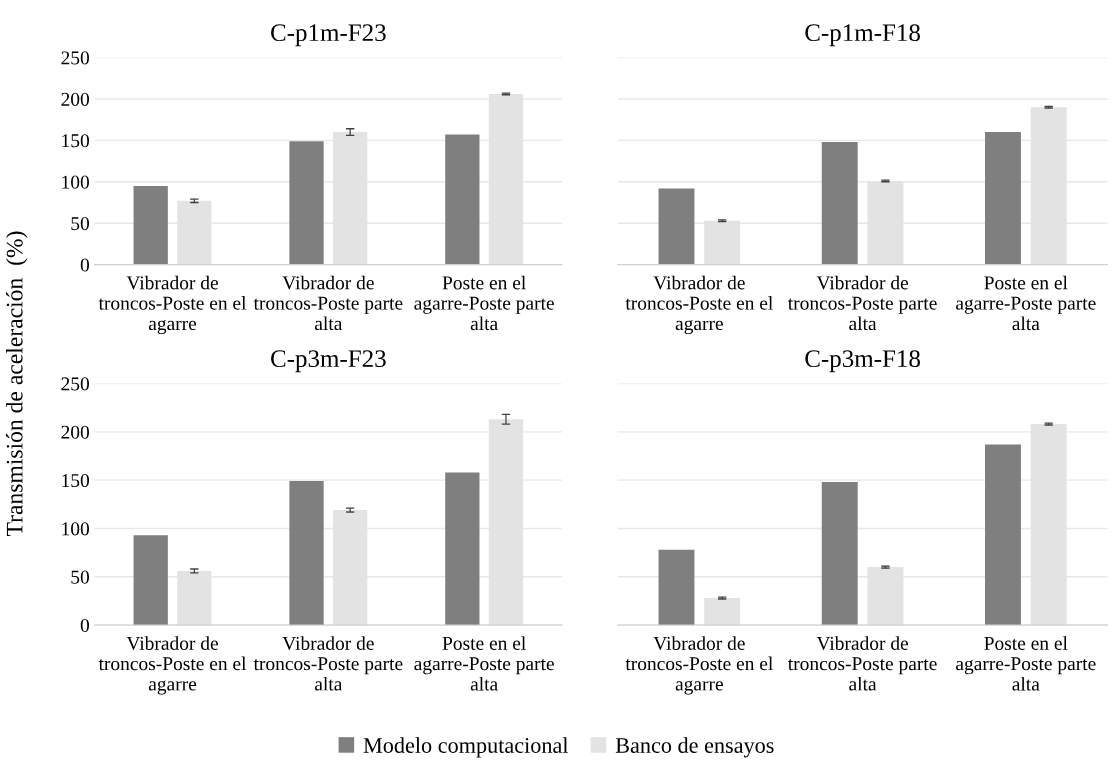 This screenshot has height=767, width=1113. What do you see at coordinates (862, 361) in the screenshot?
I see `chart-title: C-p3m-F18` at bounding box center [862, 361].